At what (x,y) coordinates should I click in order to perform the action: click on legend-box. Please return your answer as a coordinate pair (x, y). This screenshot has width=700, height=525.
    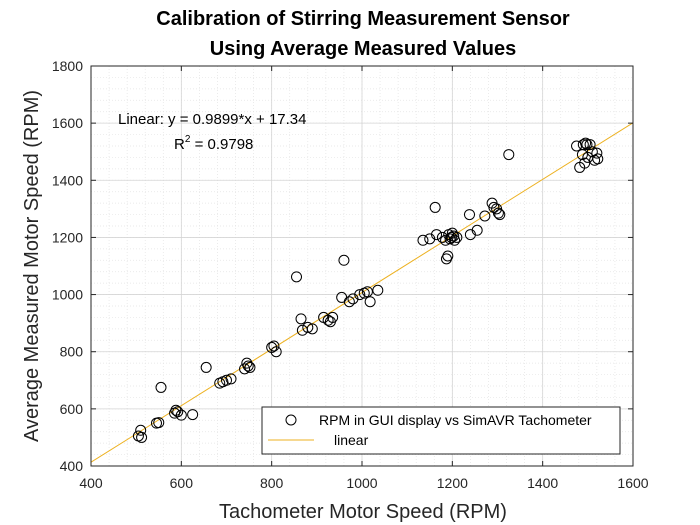
    Looking at the image, I should click on (441, 430).